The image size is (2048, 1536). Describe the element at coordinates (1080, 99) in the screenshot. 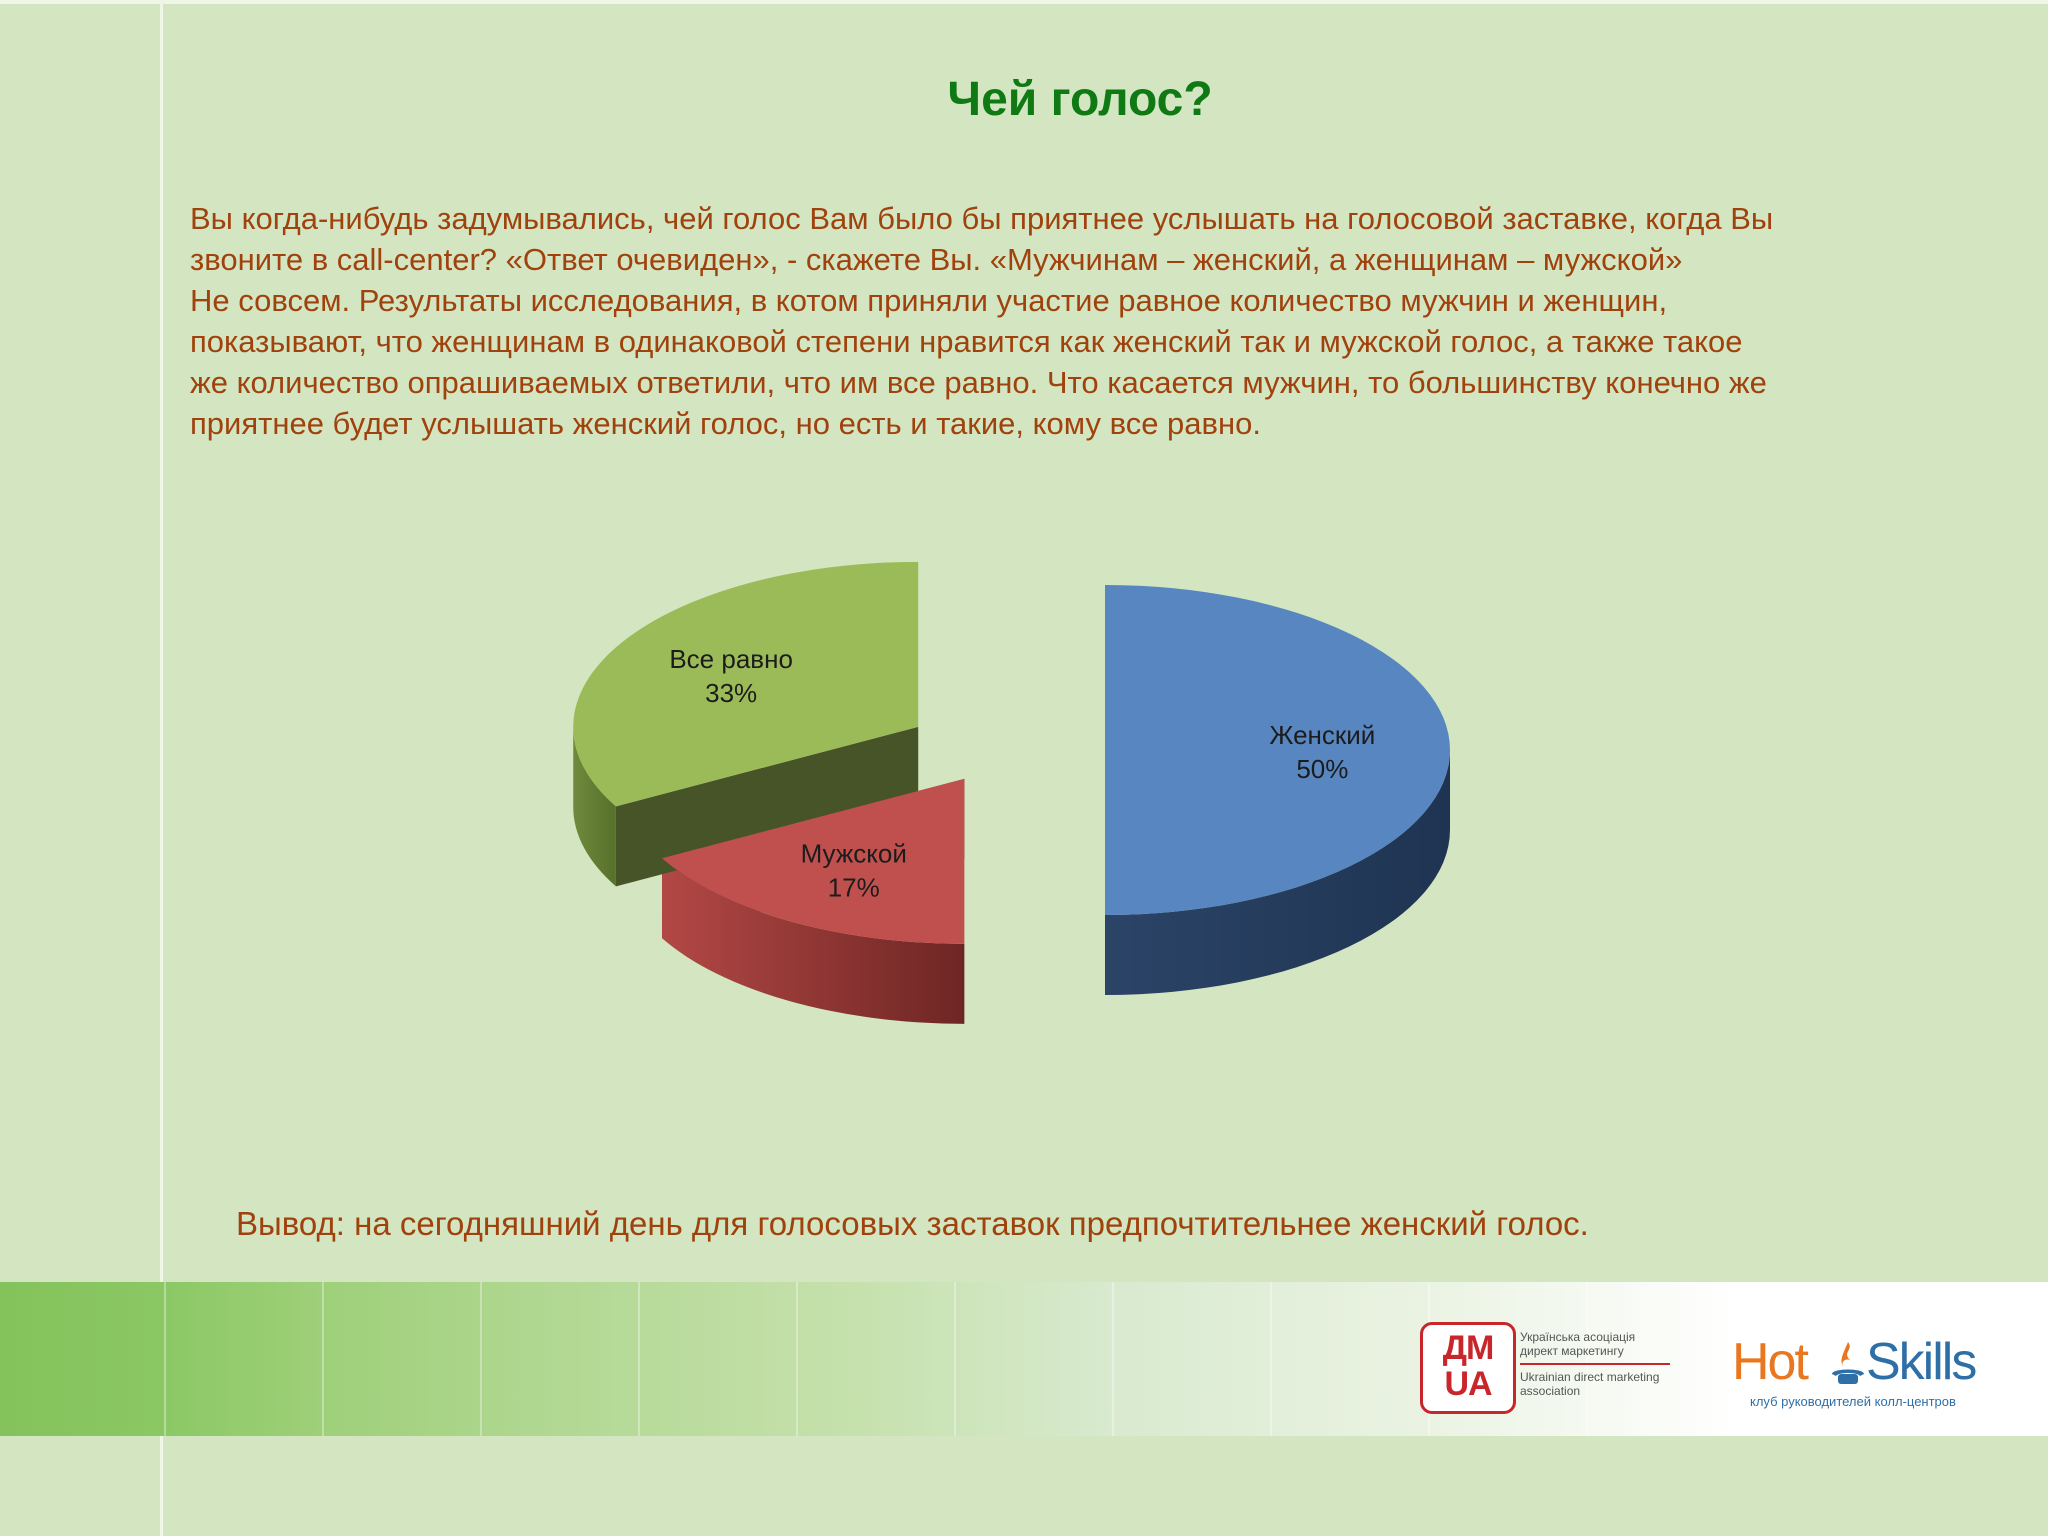

I see `slide-title: Чей голос?` at that location.